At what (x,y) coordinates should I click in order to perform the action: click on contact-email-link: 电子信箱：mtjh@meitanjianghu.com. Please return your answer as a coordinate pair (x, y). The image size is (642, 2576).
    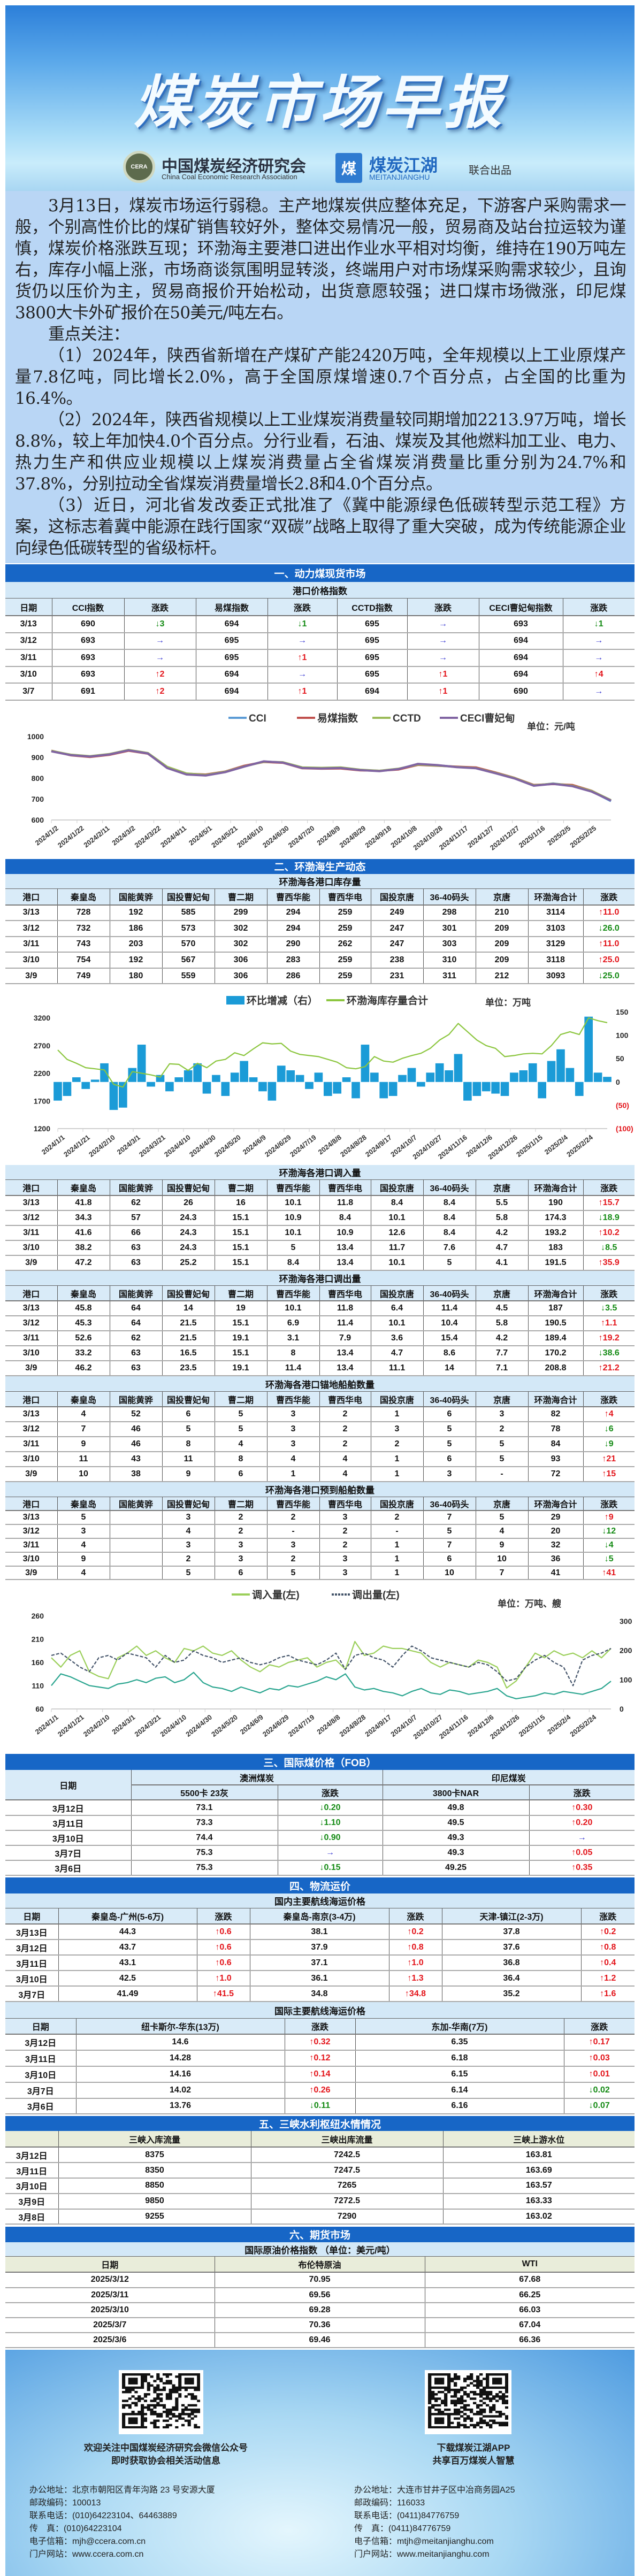
    Looking at the image, I should click on (424, 2542).